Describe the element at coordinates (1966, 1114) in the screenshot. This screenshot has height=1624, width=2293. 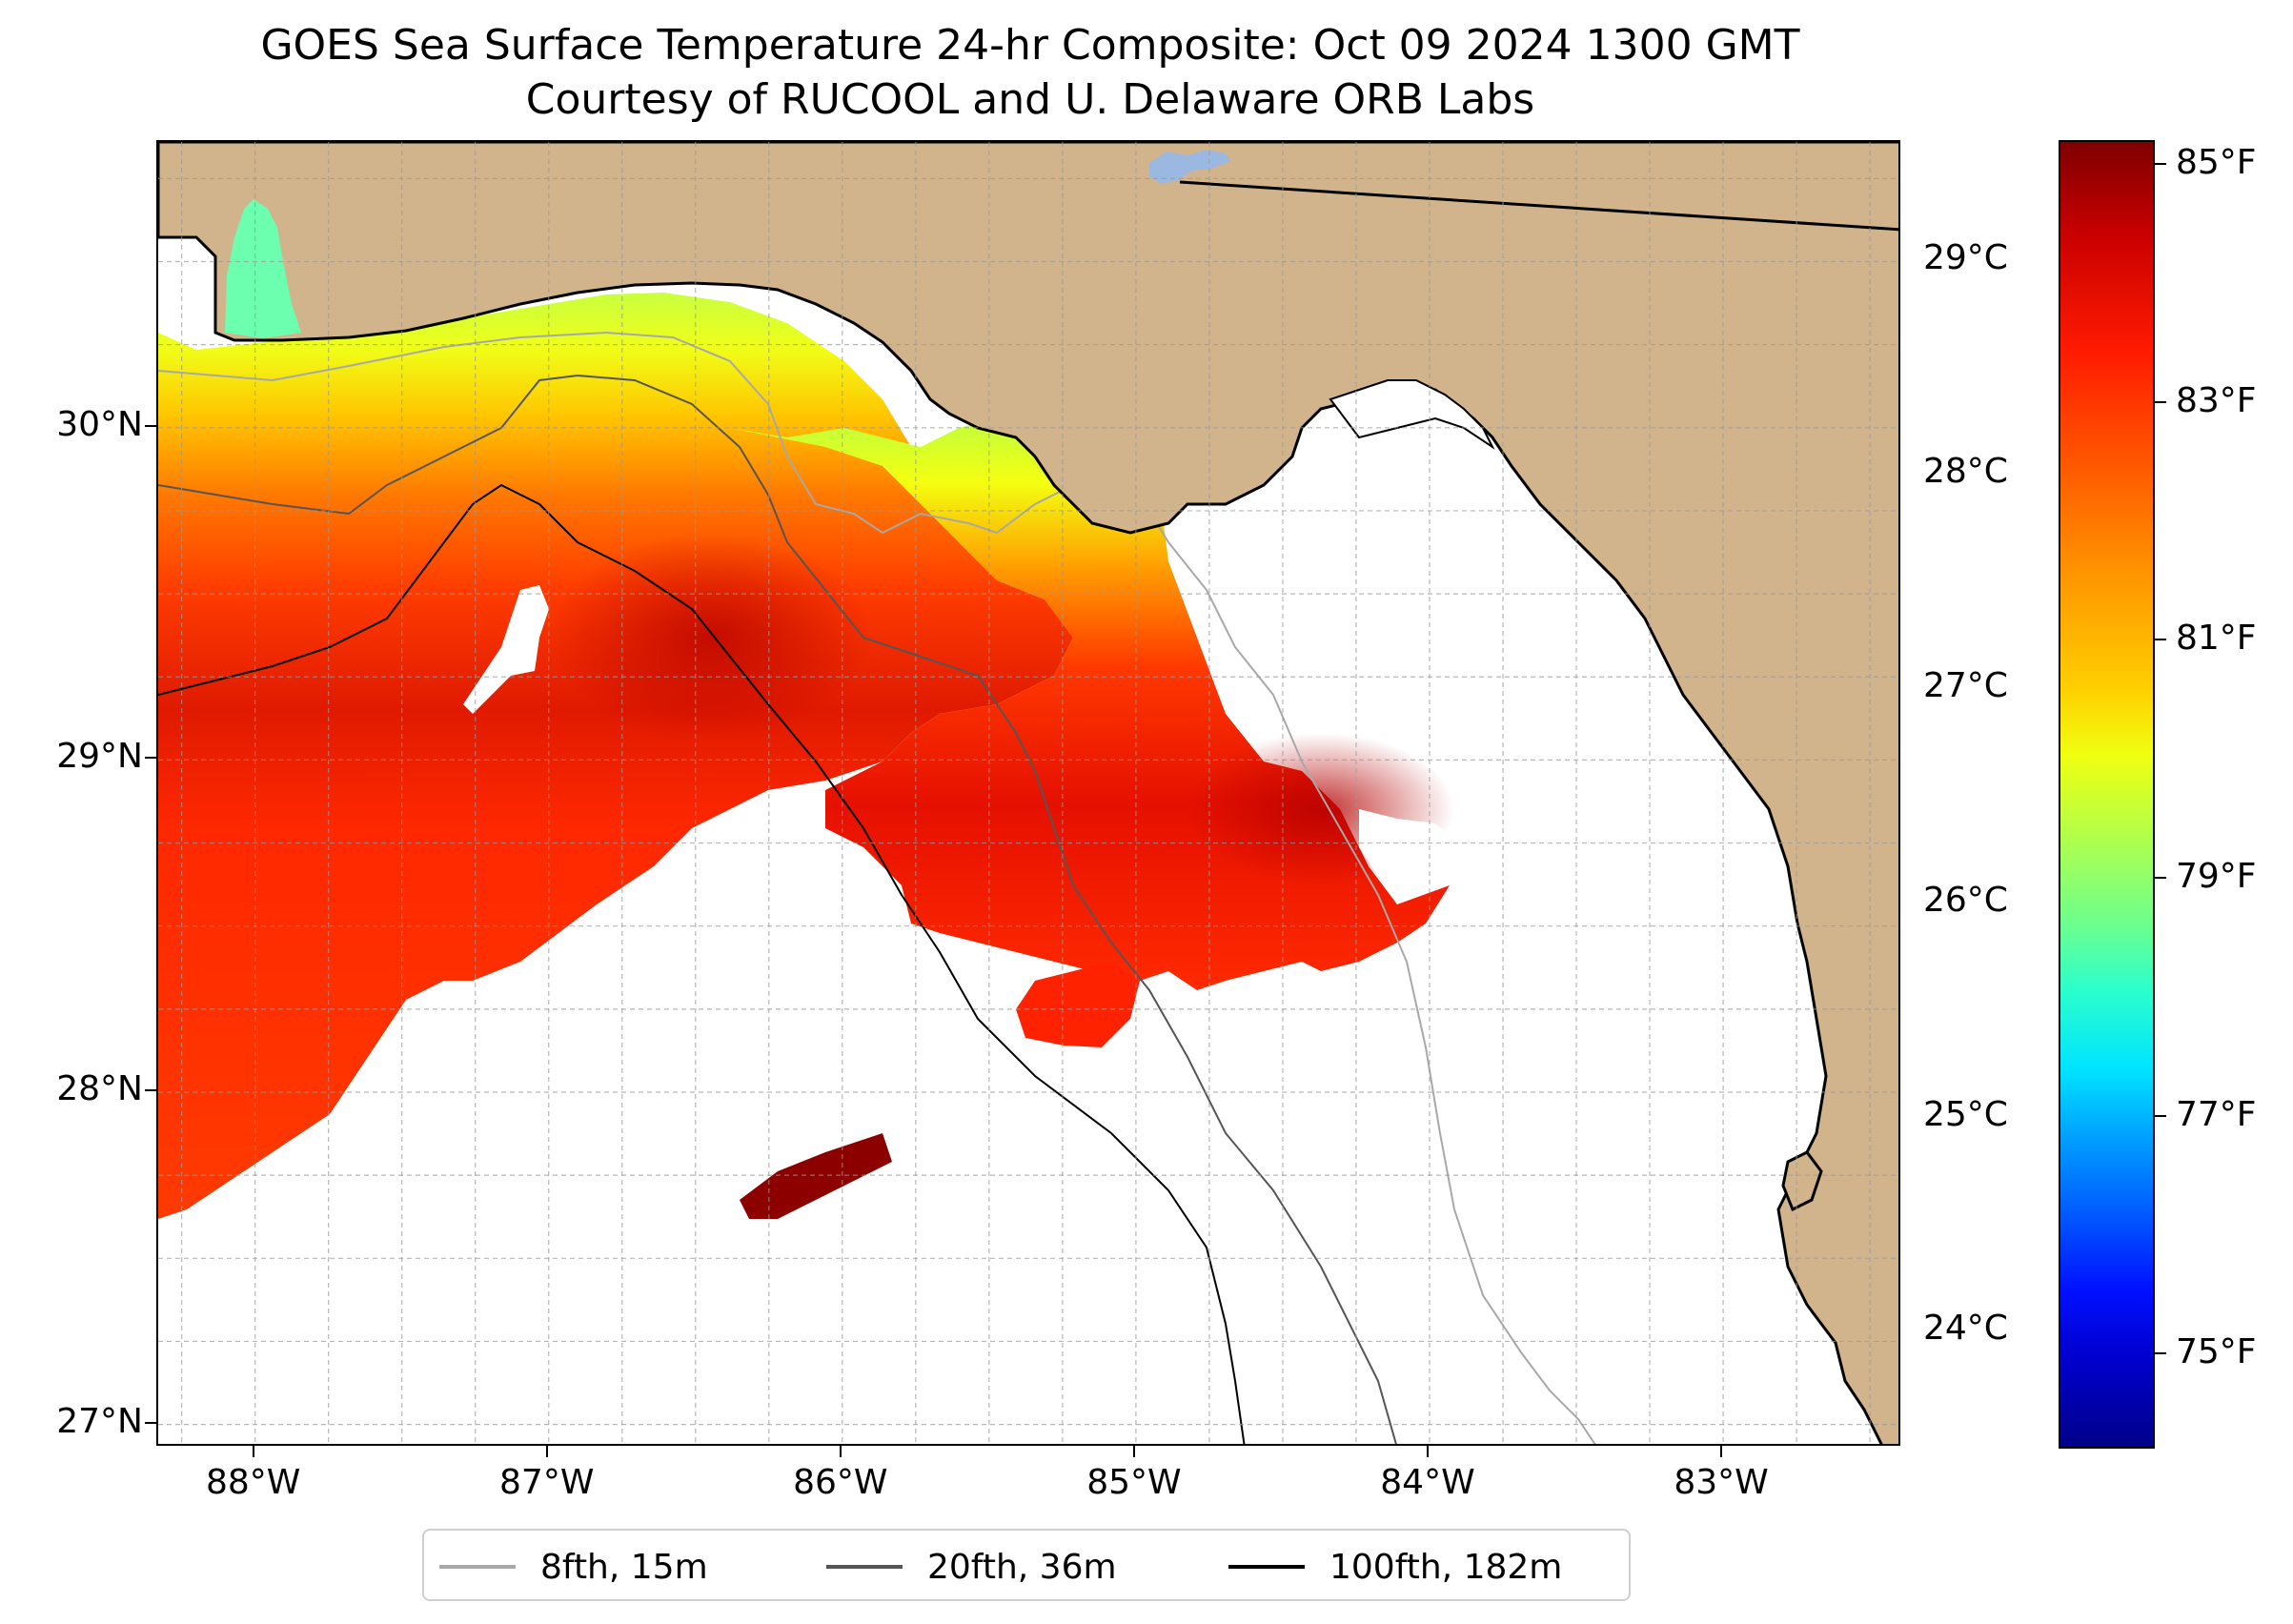
I see `colorbar-label-c: 25°C` at that location.